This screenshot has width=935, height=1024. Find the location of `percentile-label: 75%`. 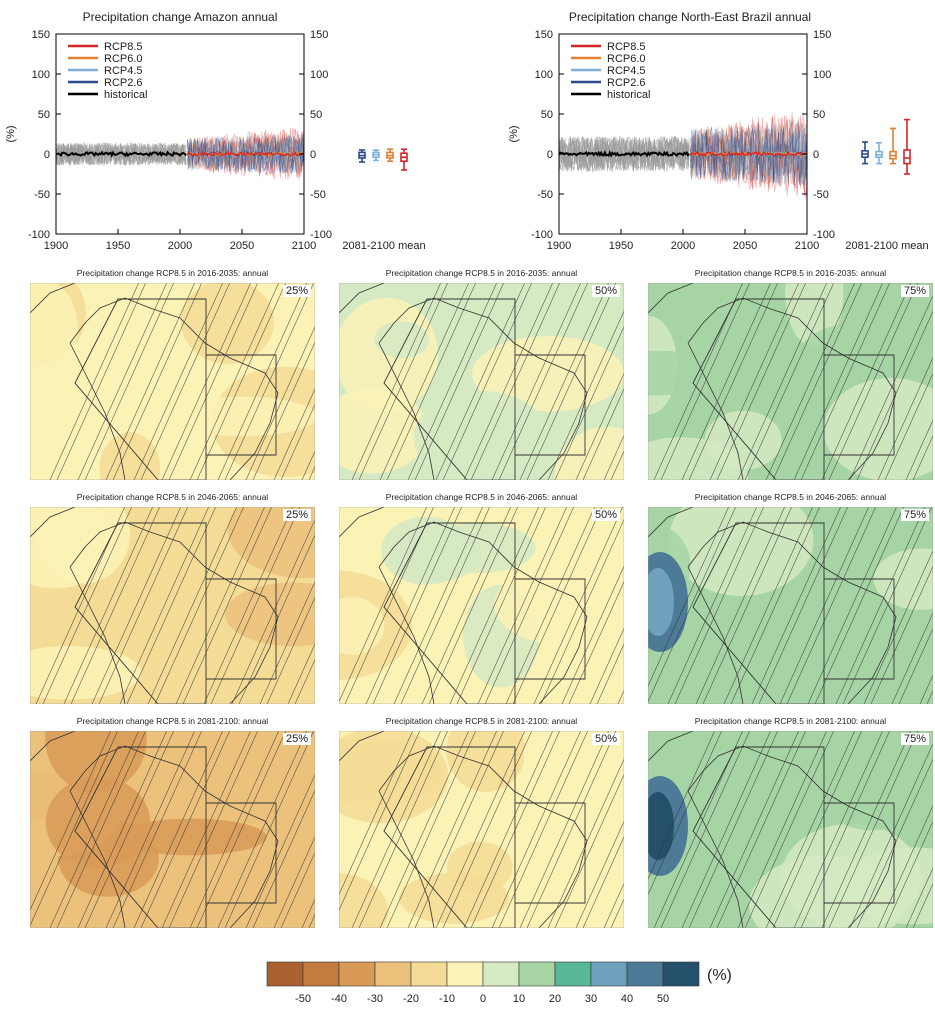

percentile-label: 75% is located at coordinates (915, 515).